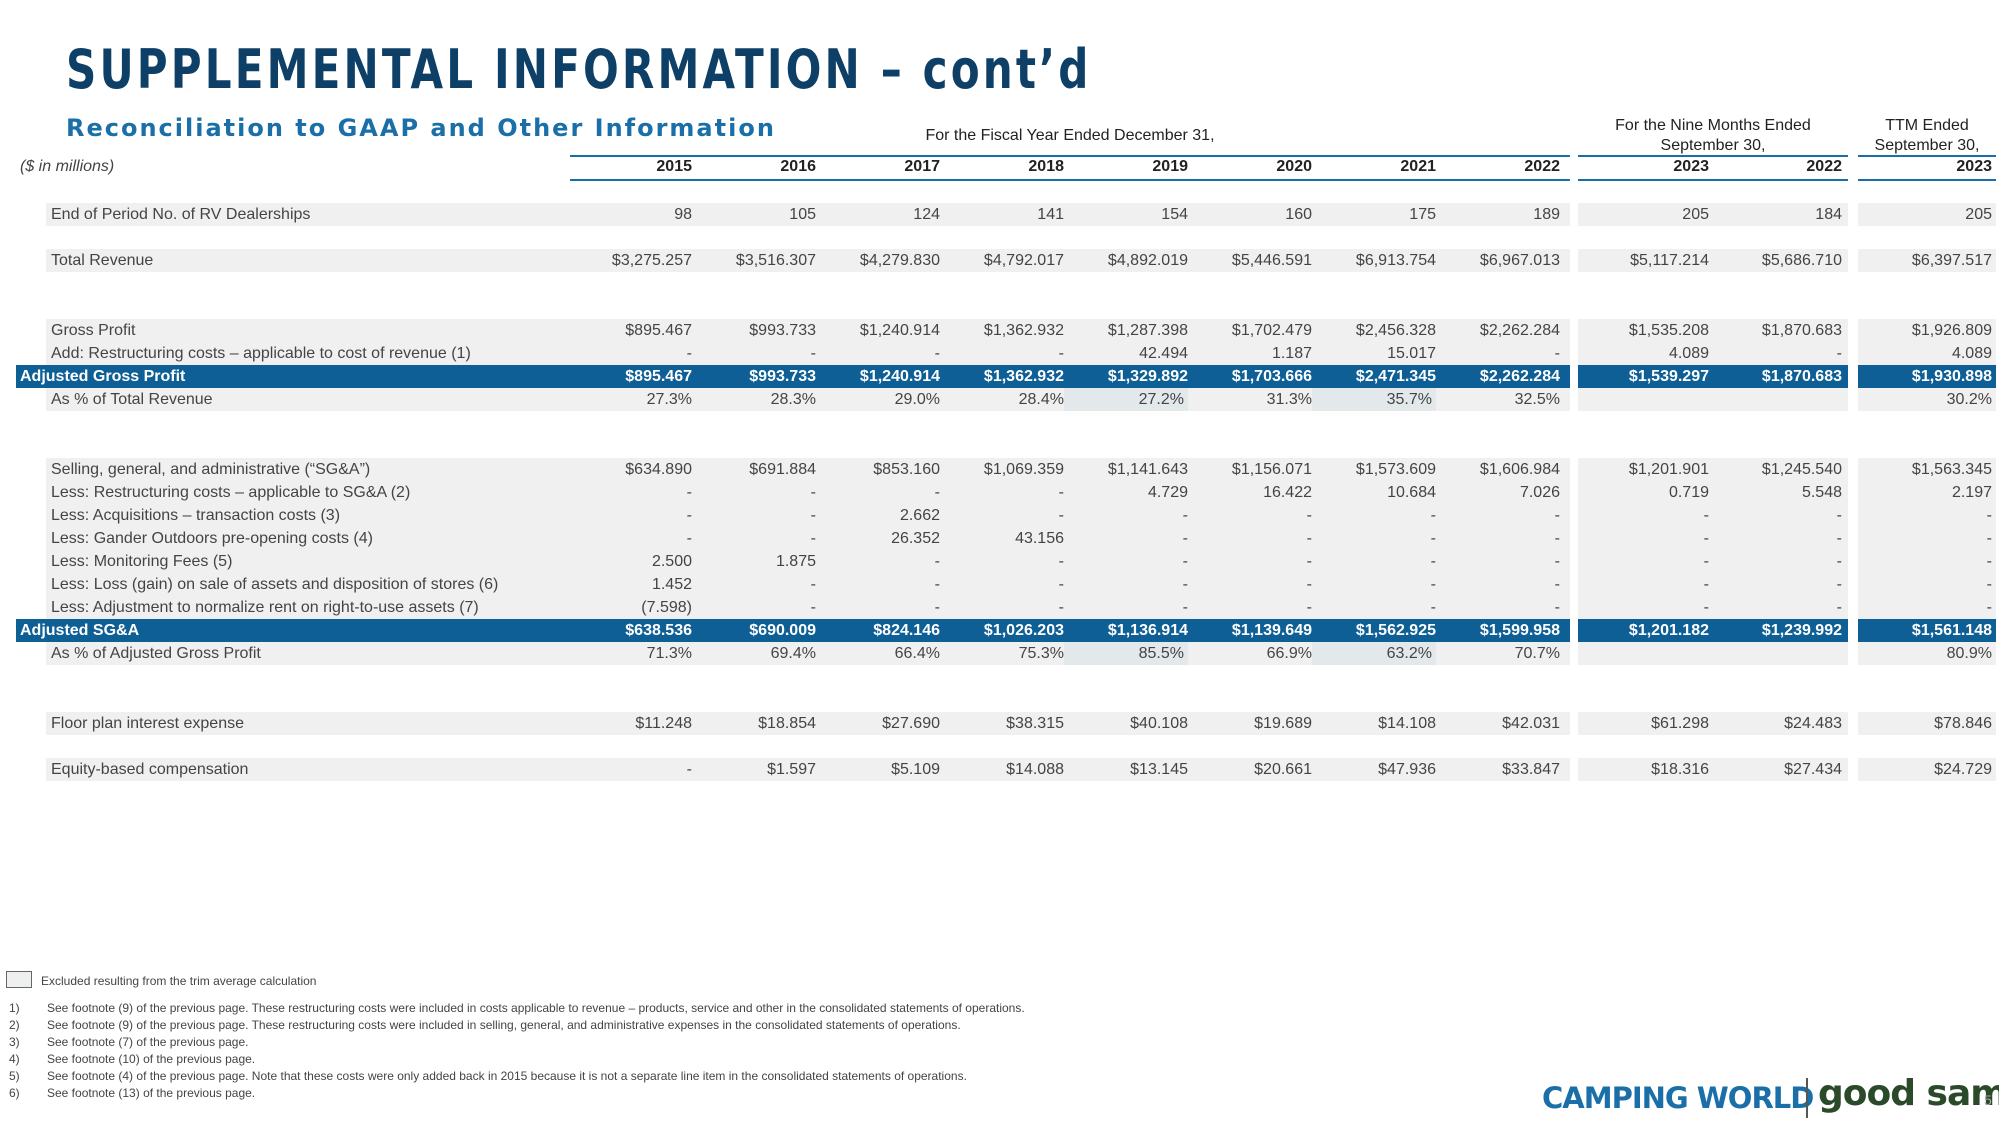 The image size is (1999, 1125). I want to click on table-cell: 184, so click(1828, 214).